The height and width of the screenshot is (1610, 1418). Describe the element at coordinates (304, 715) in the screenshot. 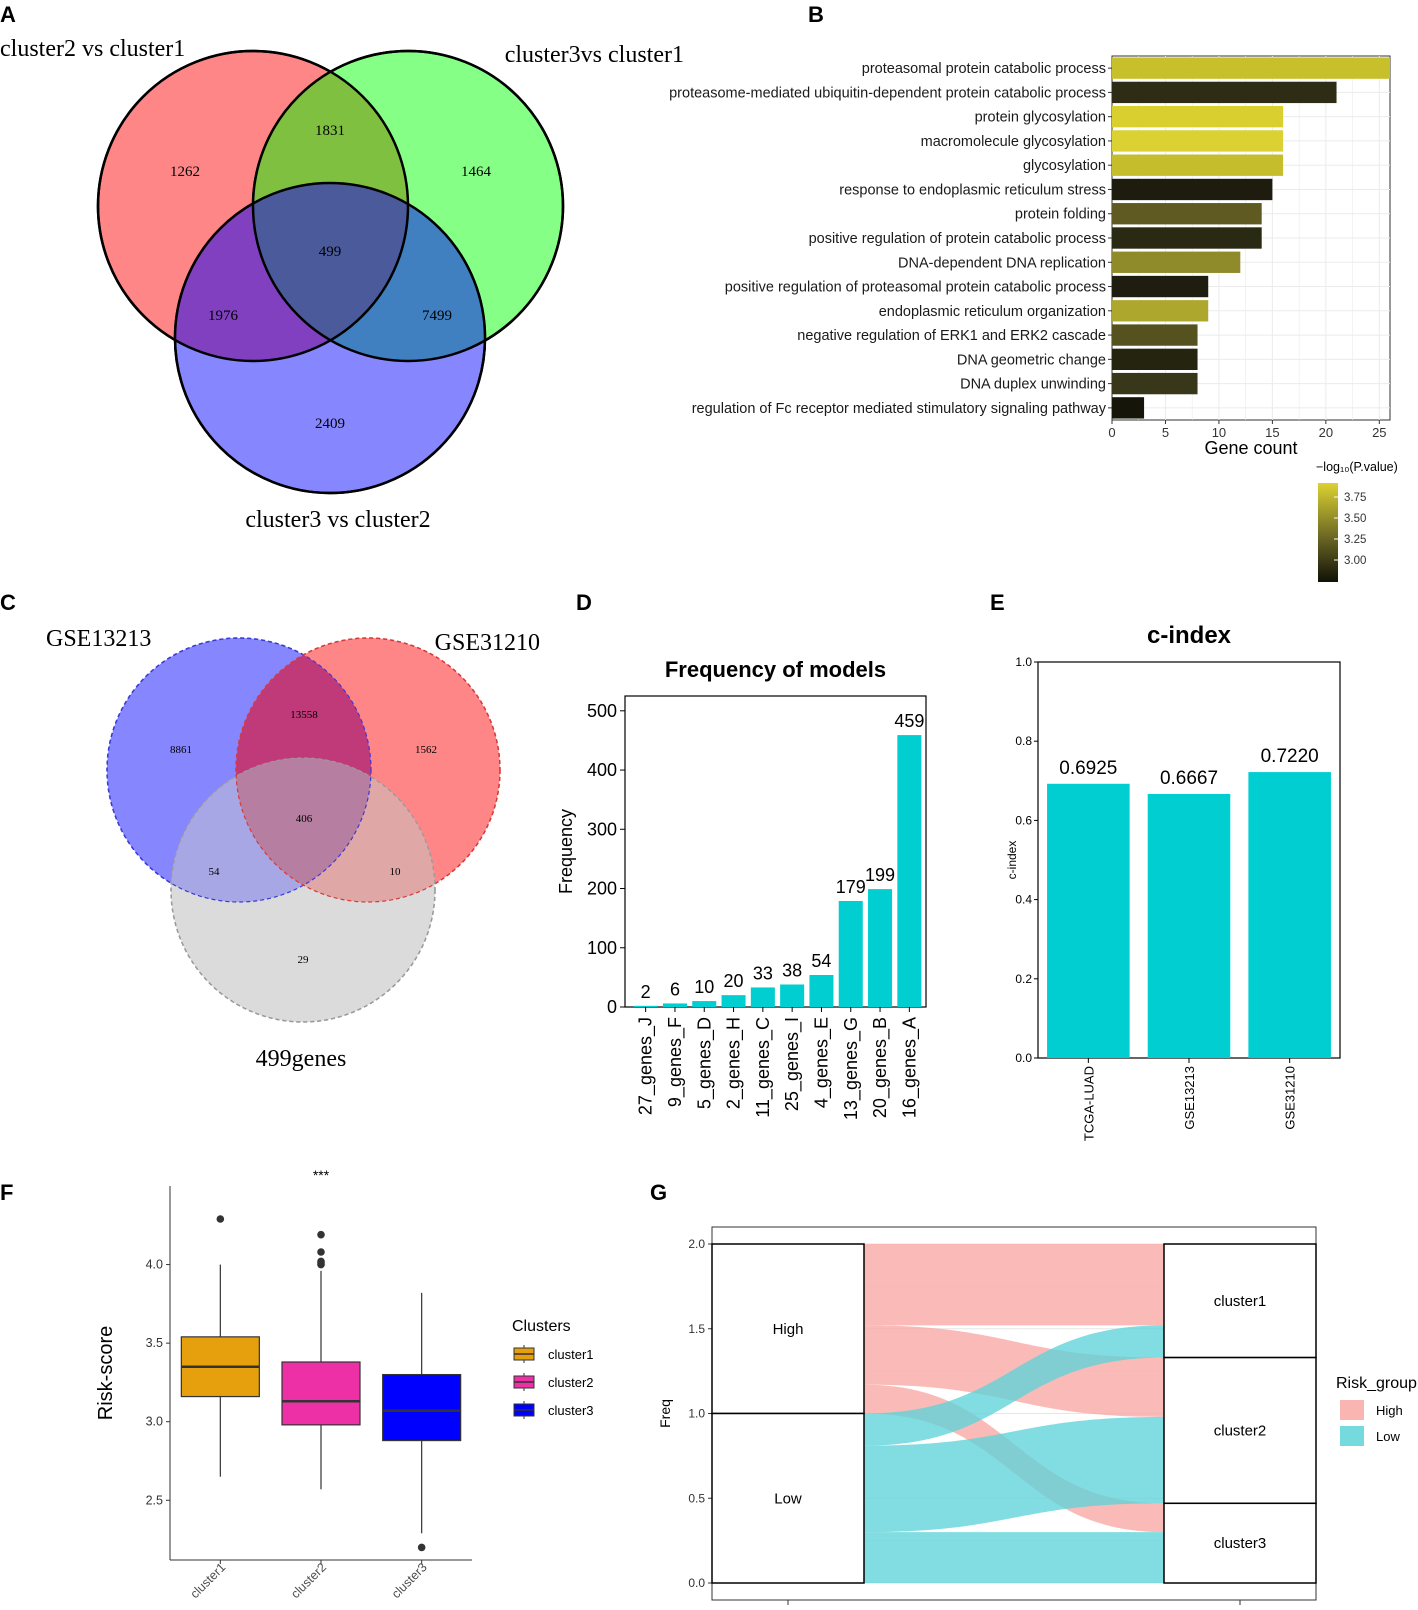

I see `venn-count-ab: 13558` at that location.